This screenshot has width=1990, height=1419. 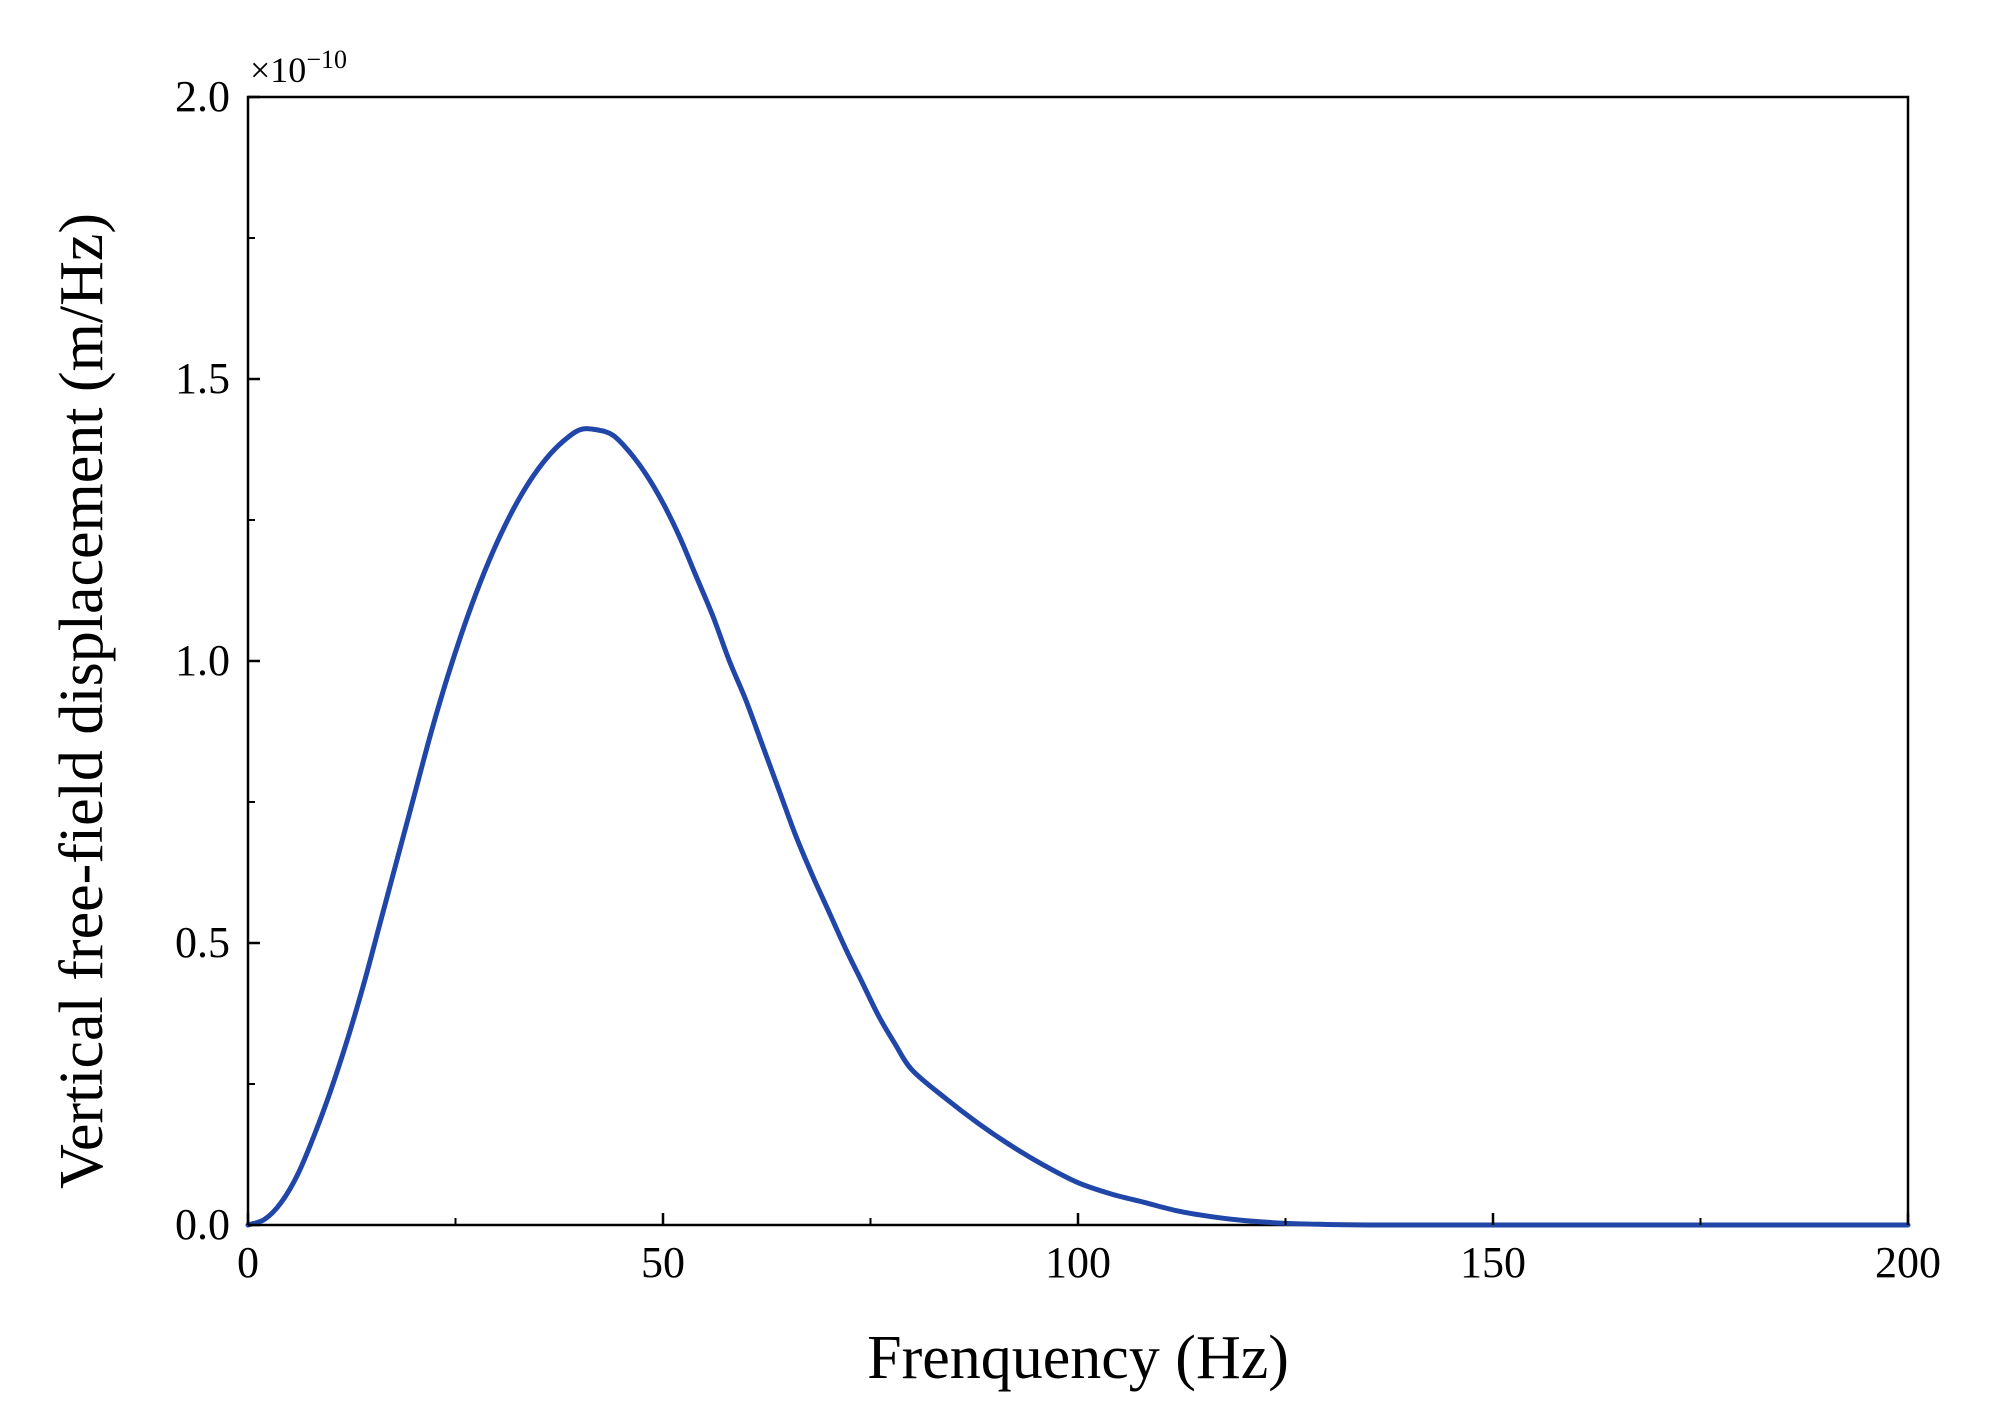 What do you see at coordinates (1908, 1262) in the screenshot?
I see `x-tick-label: 200` at bounding box center [1908, 1262].